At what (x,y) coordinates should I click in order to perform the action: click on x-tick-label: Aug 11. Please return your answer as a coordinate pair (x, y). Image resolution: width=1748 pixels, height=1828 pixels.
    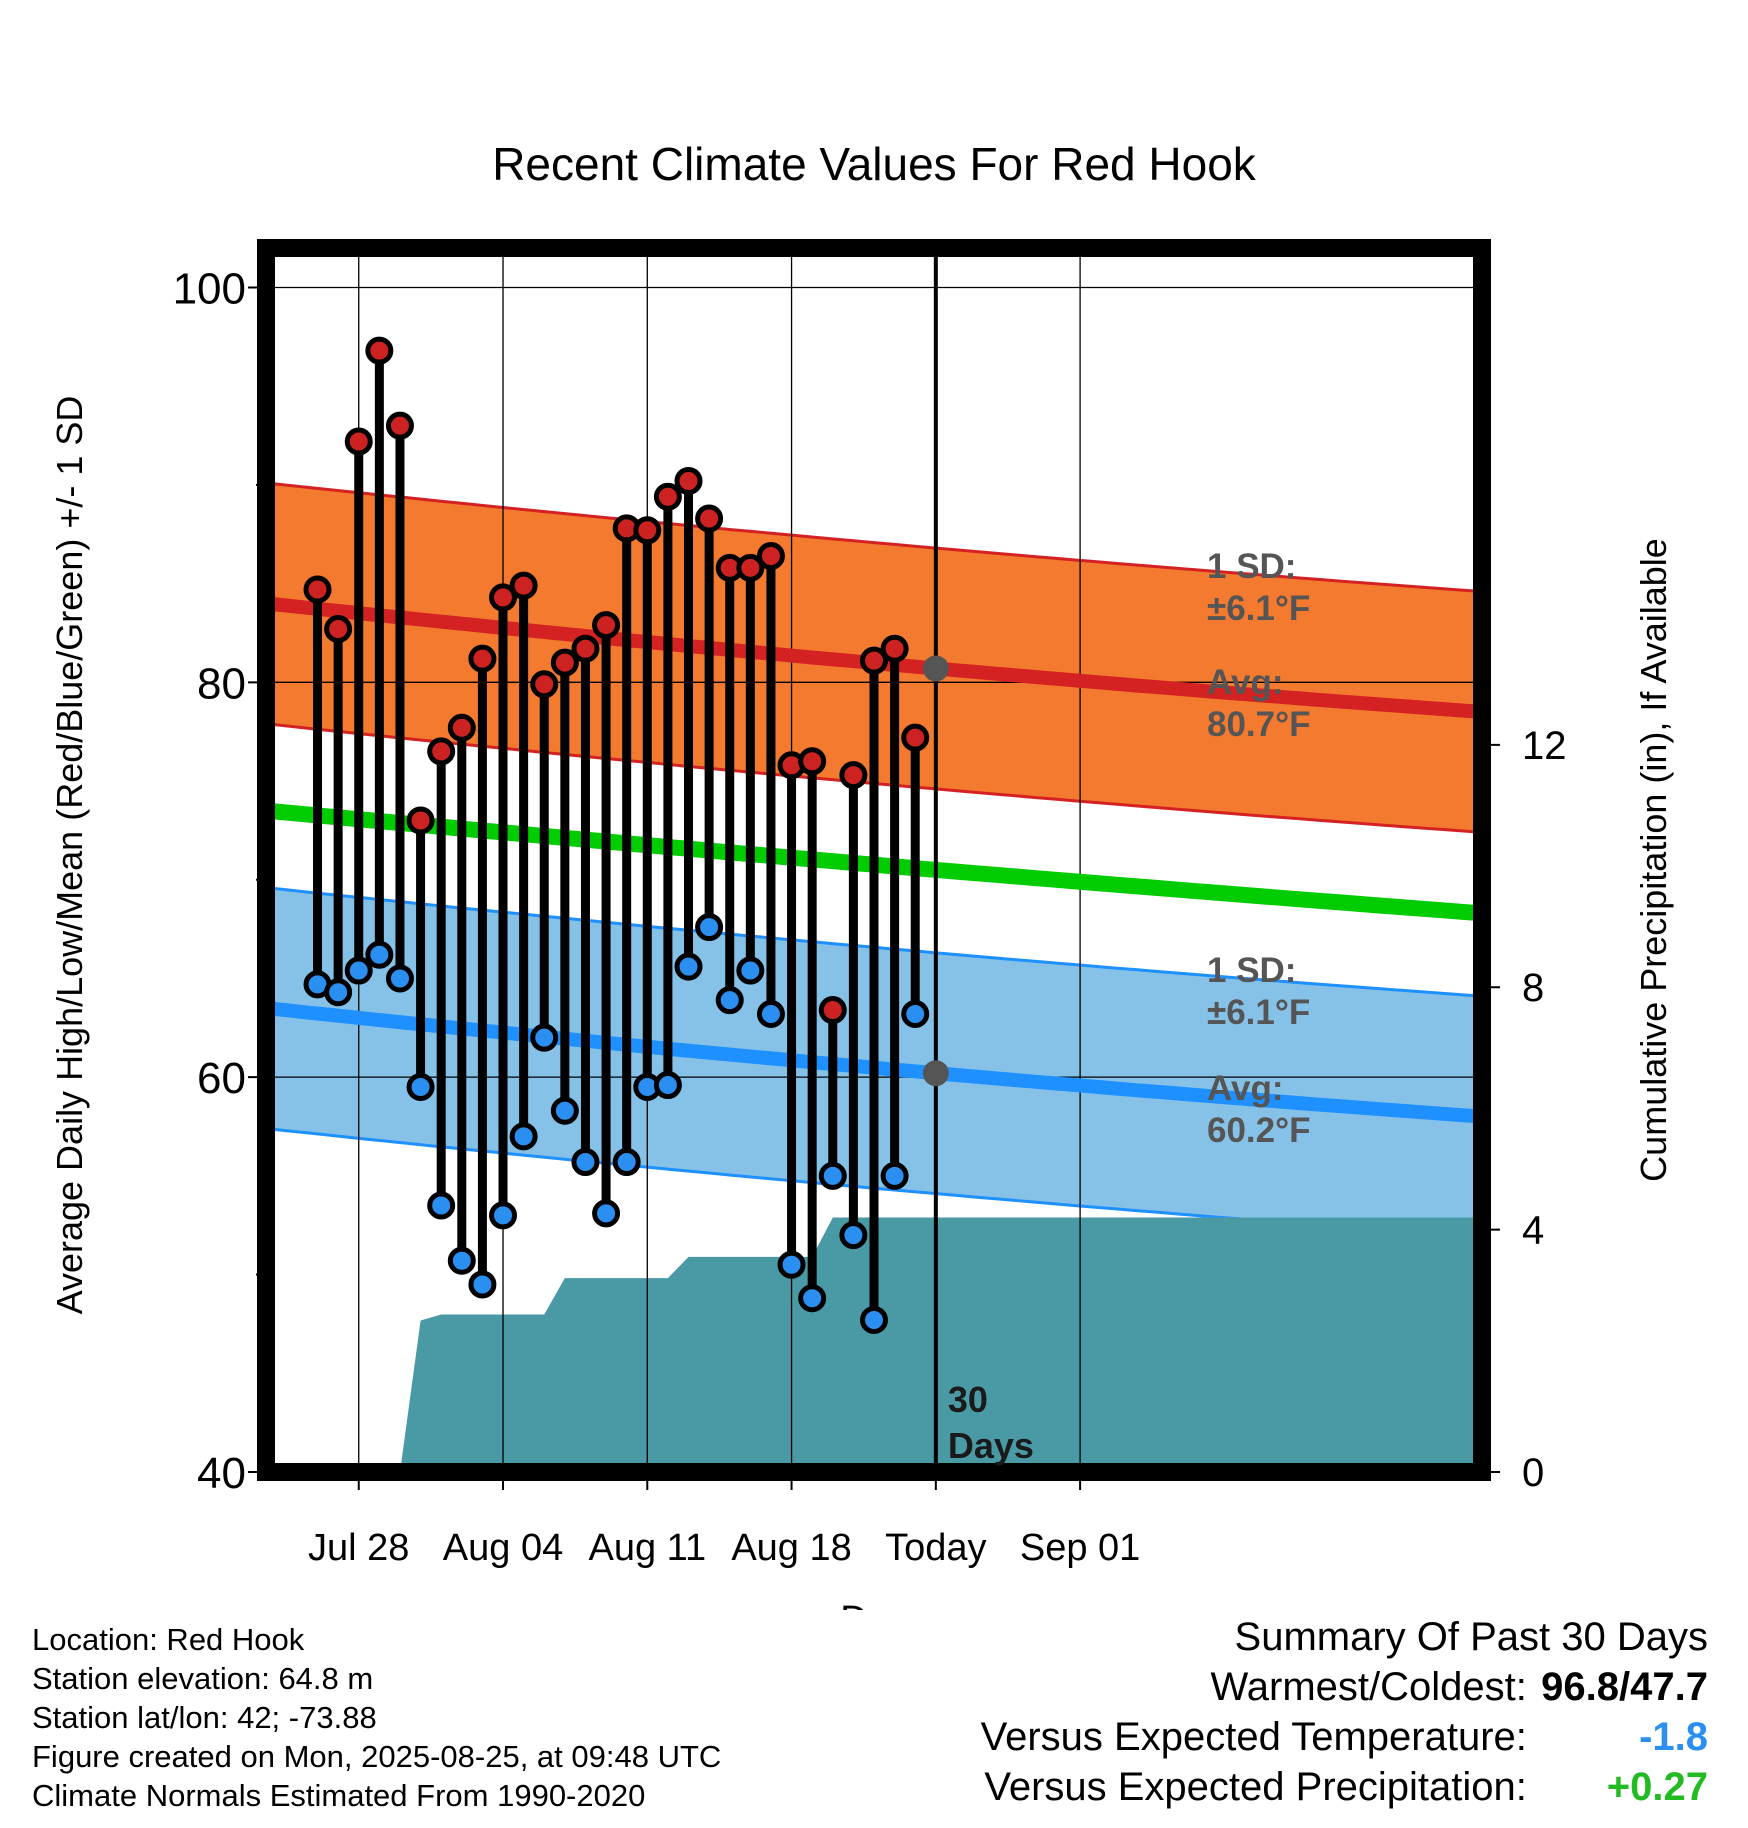
    Looking at the image, I should click on (647, 1548).